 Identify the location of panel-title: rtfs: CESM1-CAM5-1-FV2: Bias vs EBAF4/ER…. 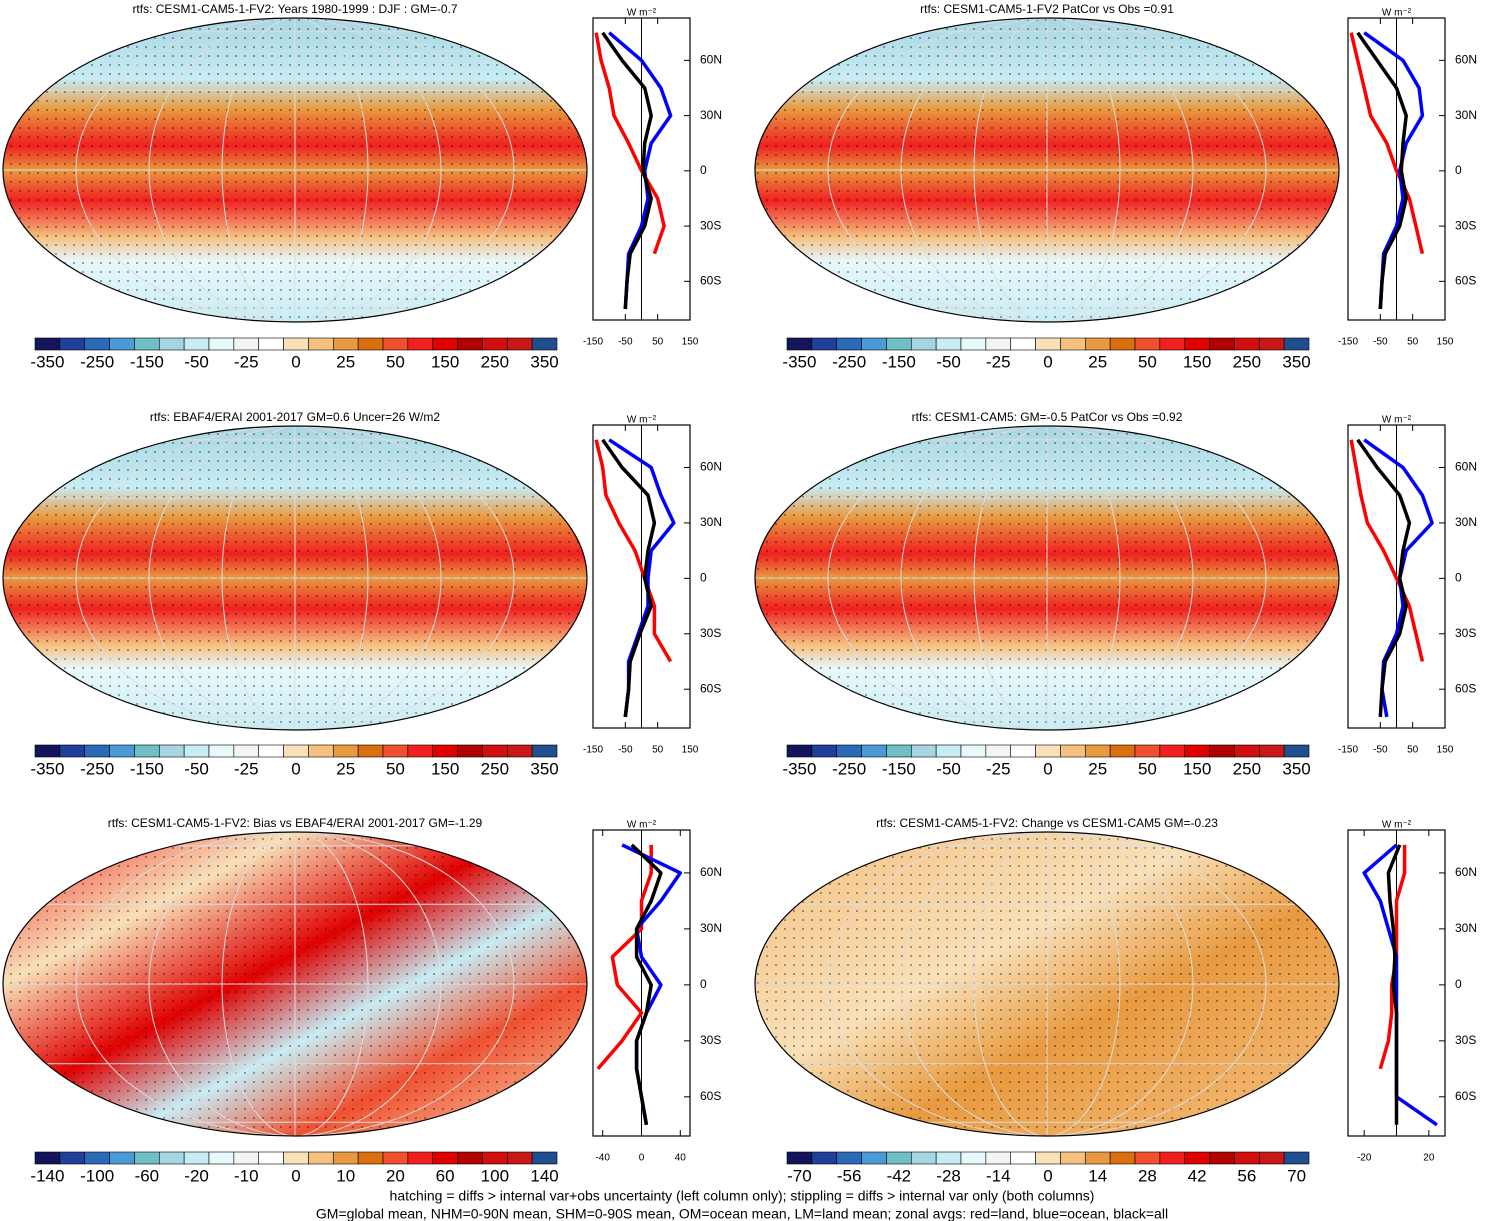
(295, 823).